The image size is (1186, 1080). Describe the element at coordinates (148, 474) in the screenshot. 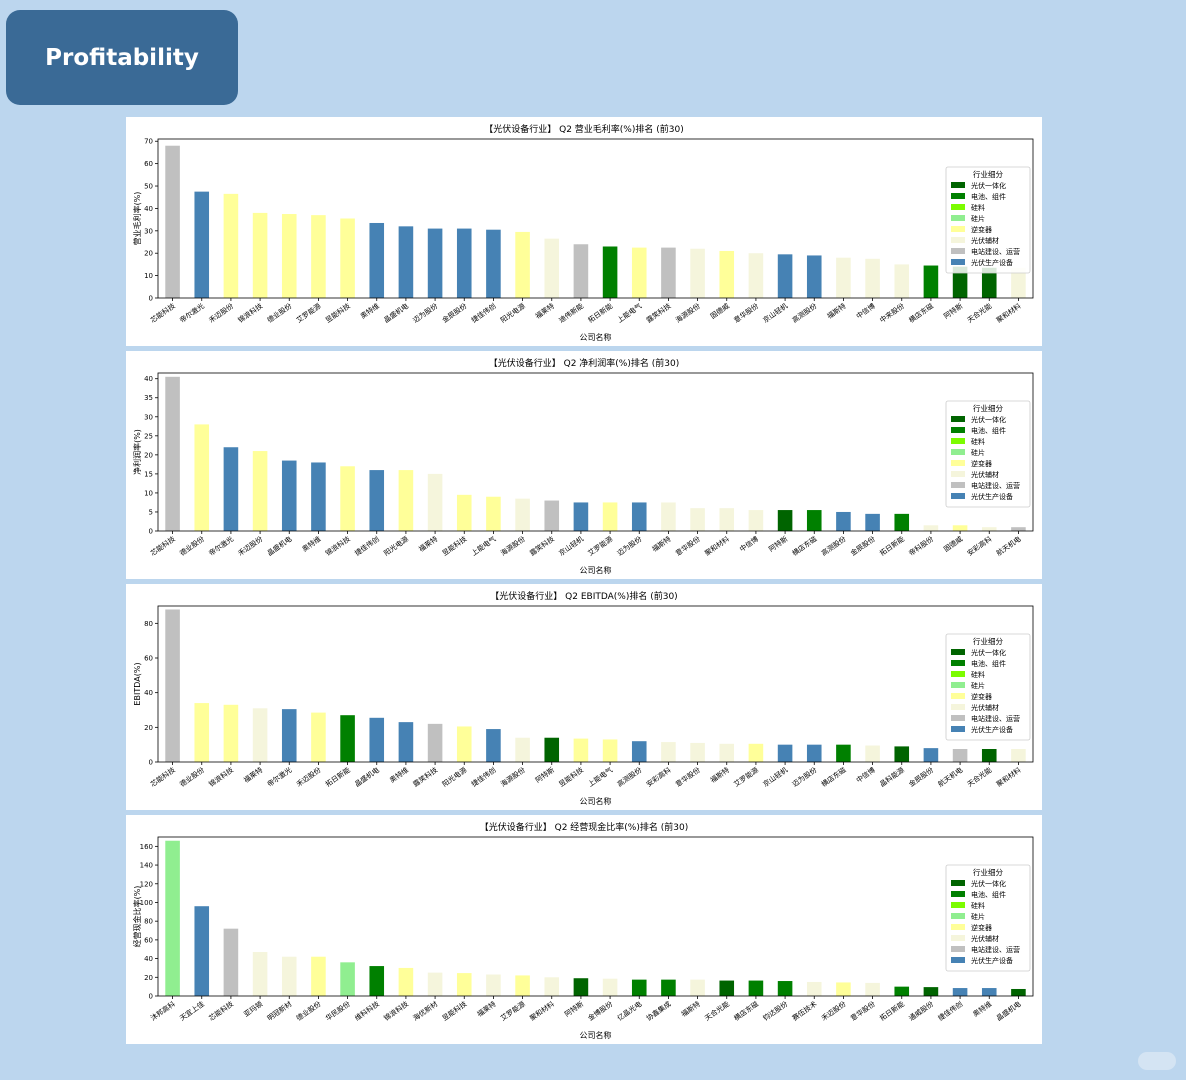

I see `y-tick-label: 15` at that location.